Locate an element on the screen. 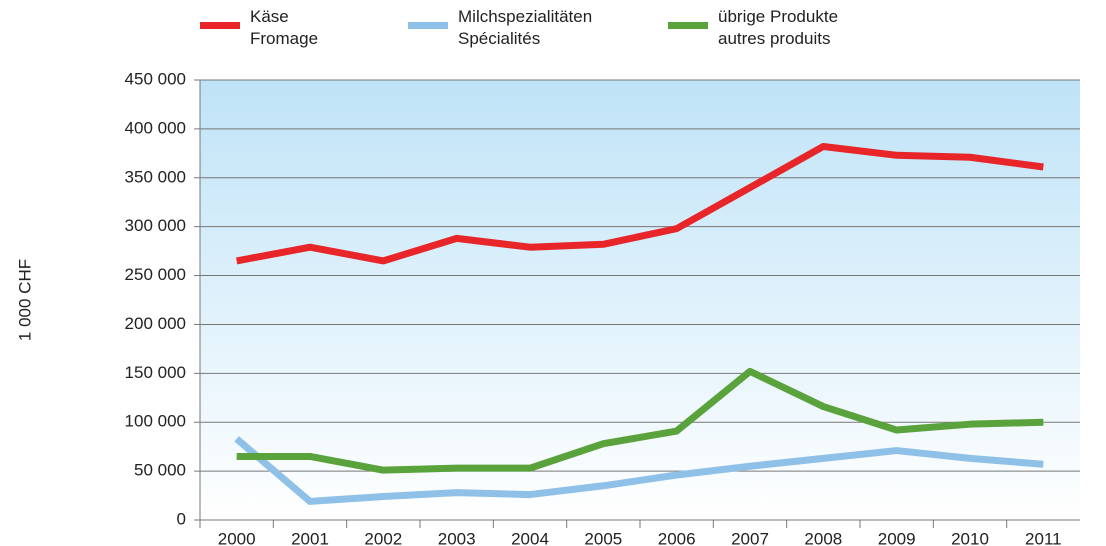  x-tick-label: 2008 is located at coordinates (823, 537).